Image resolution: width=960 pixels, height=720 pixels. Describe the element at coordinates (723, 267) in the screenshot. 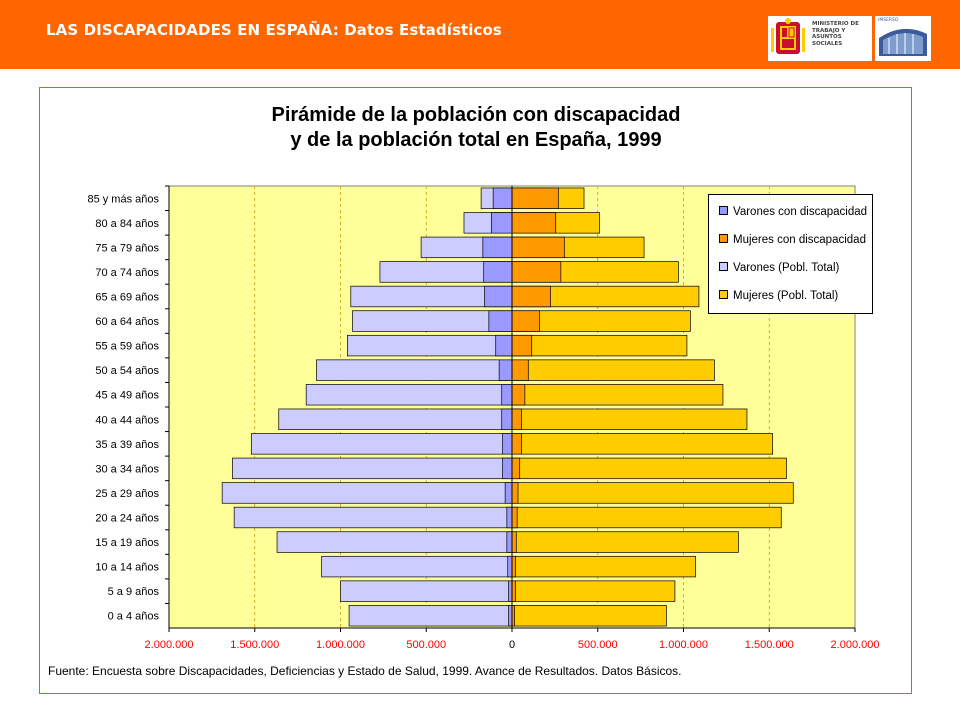

I see `legend-swatch-varones-total` at that location.